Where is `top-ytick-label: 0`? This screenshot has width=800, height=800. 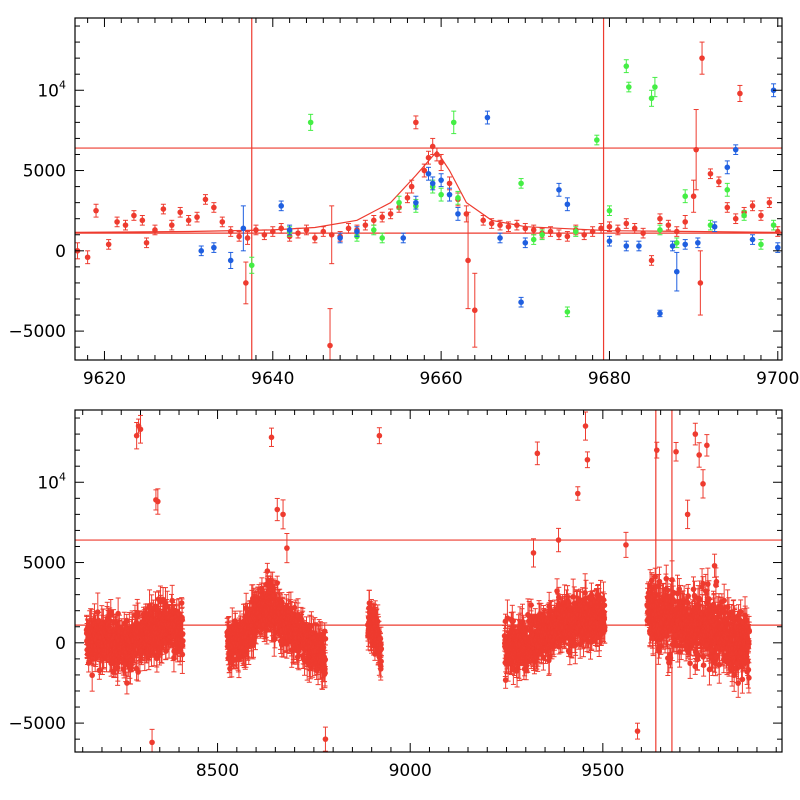 top-ytick-label: 0 is located at coordinates (60, 252).